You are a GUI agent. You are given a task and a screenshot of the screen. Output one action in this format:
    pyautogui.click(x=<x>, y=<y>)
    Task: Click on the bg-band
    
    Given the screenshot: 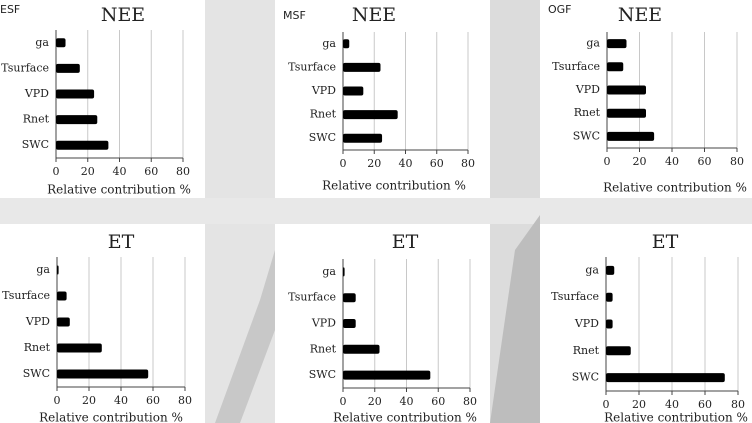 What is the action you would take?
    pyautogui.click(x=376, y=211)
    